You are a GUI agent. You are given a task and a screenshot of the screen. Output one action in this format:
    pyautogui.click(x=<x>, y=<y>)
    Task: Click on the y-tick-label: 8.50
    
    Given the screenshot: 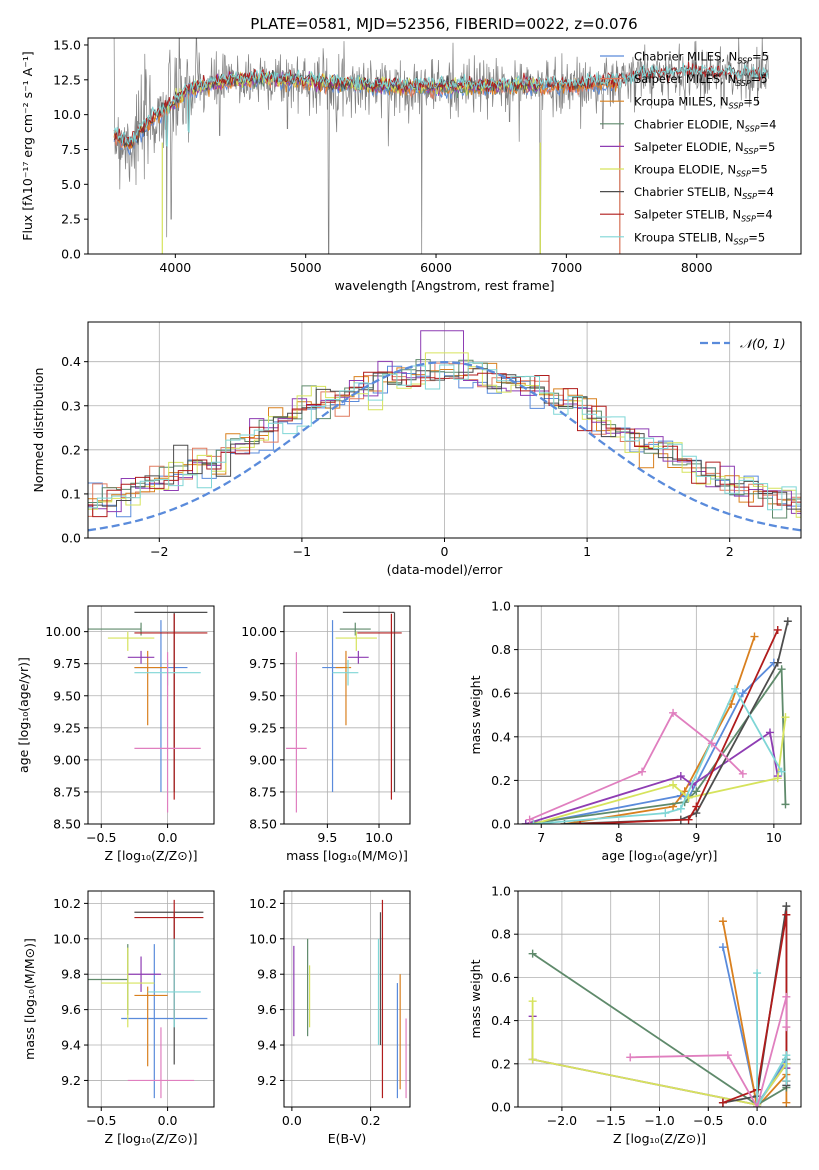 What is the action you would take?
    pyautogui.click(x=67, y=824)
    